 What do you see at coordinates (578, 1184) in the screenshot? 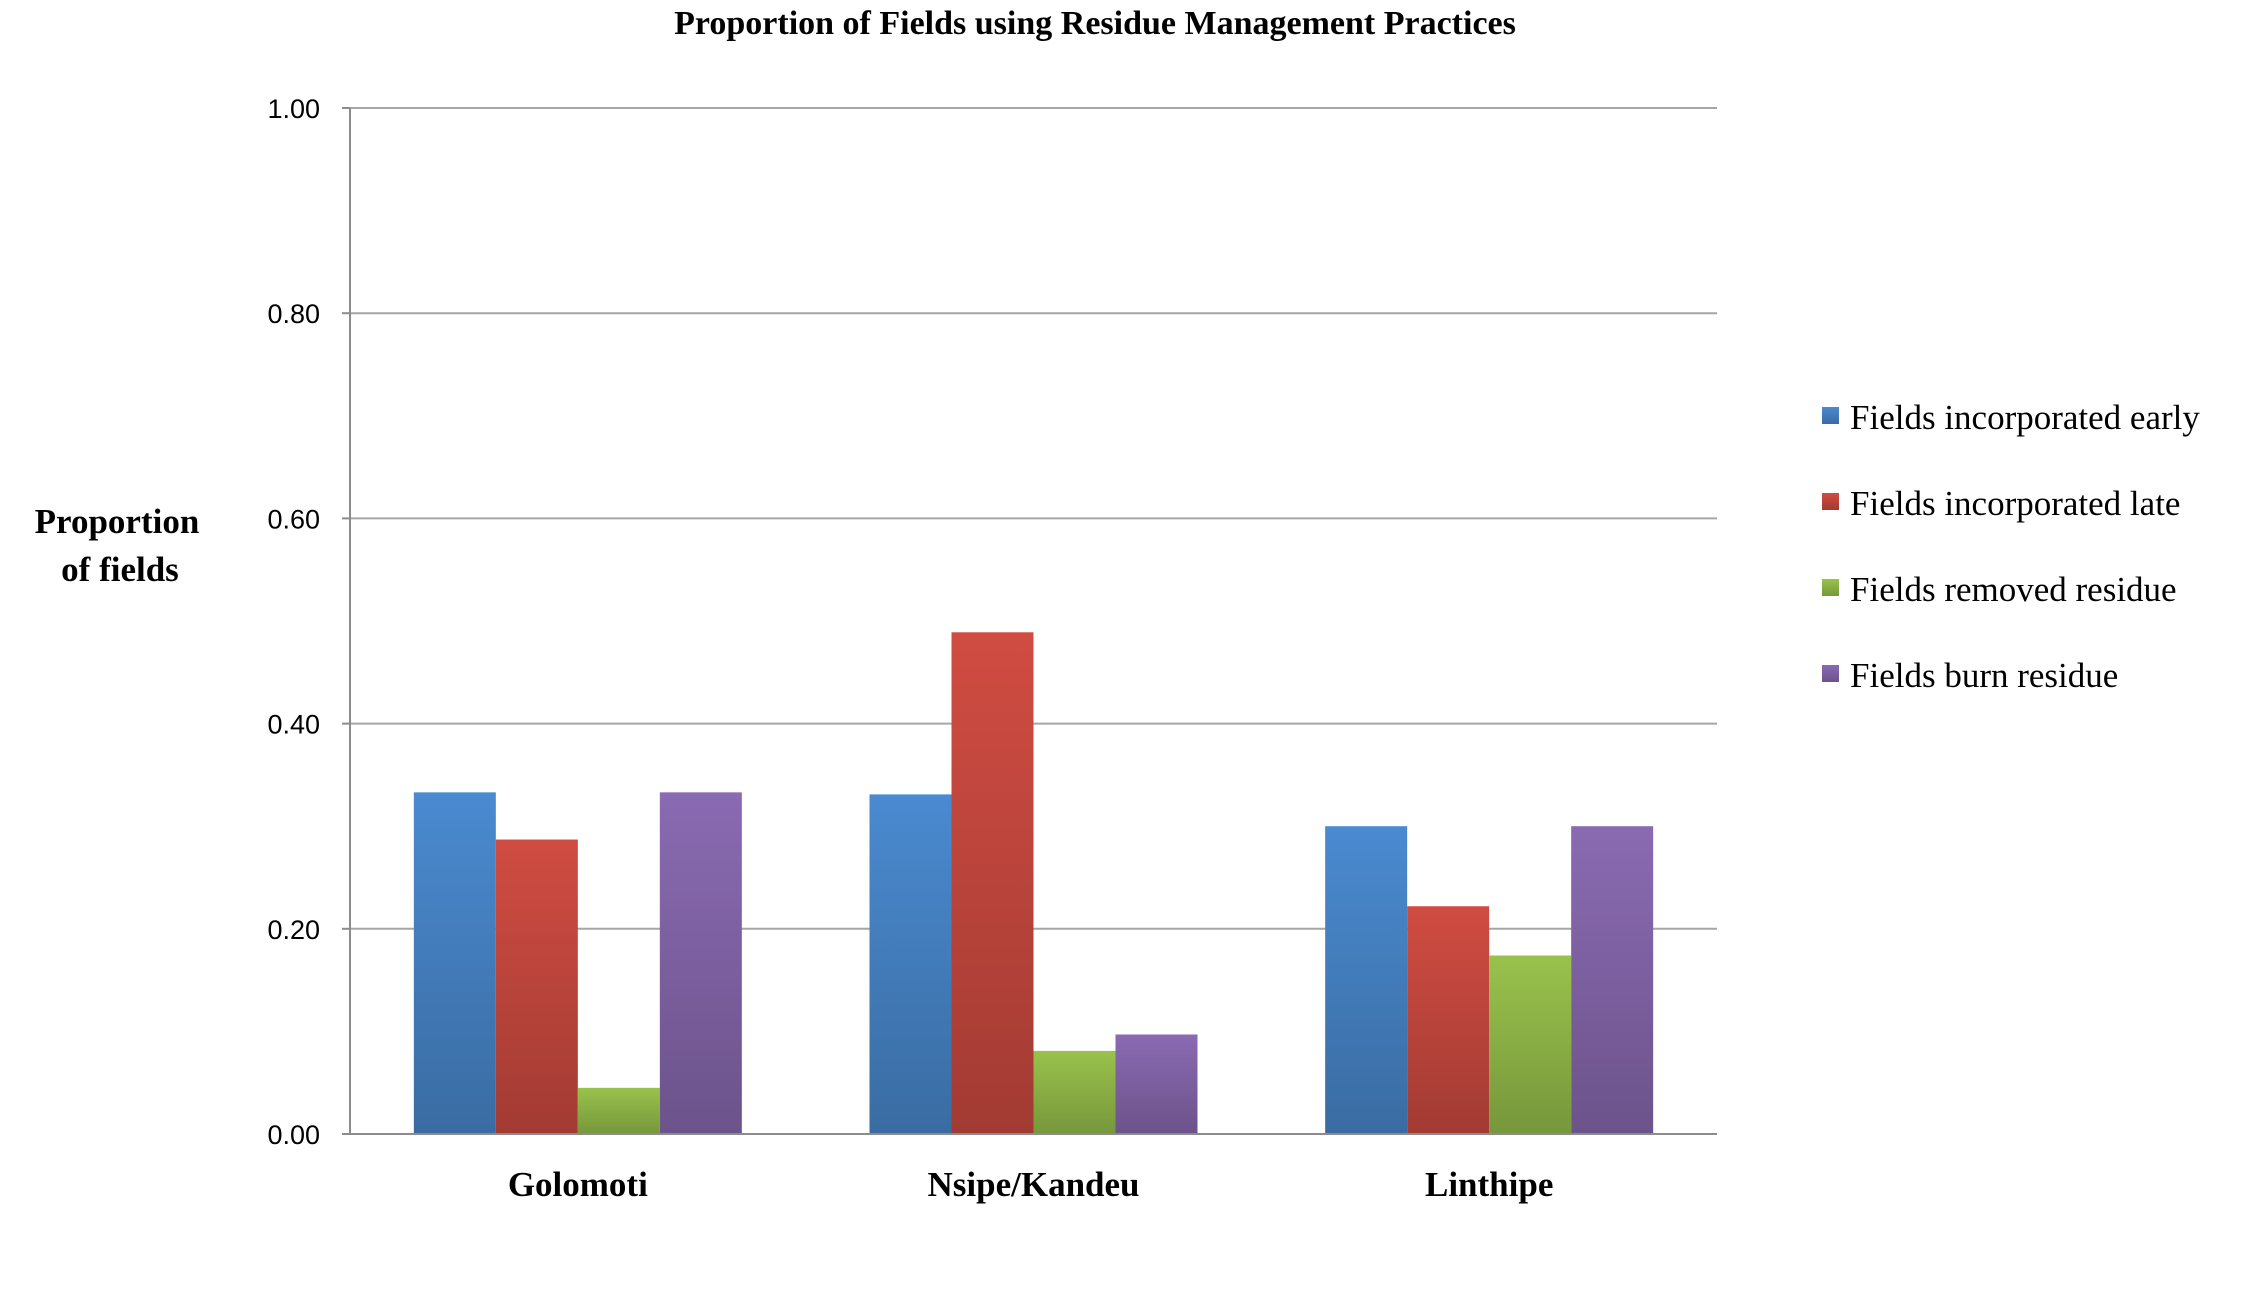
I see `x-tick-label: Golomoti` at bounding box center [578, 1184].